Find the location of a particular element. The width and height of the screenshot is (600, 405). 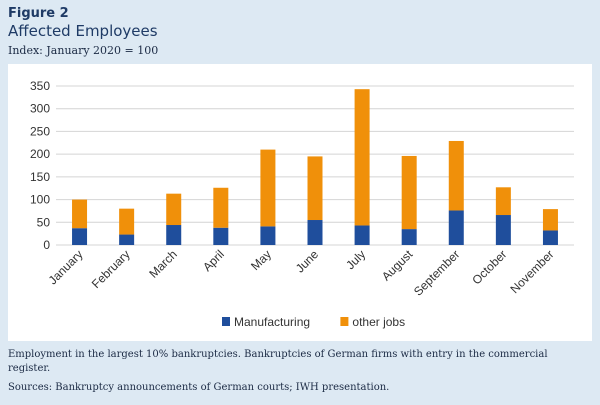

figure-subtitle: Index: January 2020 = 100 is located at coordinates (83, 50).